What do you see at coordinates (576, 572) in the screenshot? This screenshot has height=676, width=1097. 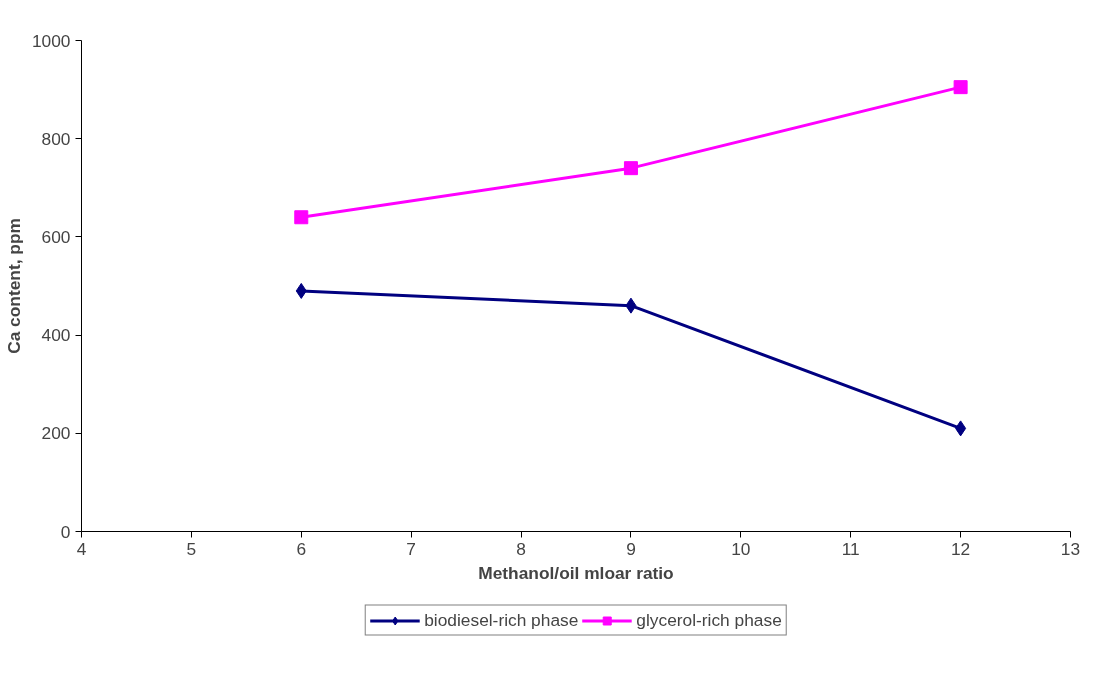 I see `x-axis-title: Methanol/oil mloar ratio` at bounding box center [576, 572].